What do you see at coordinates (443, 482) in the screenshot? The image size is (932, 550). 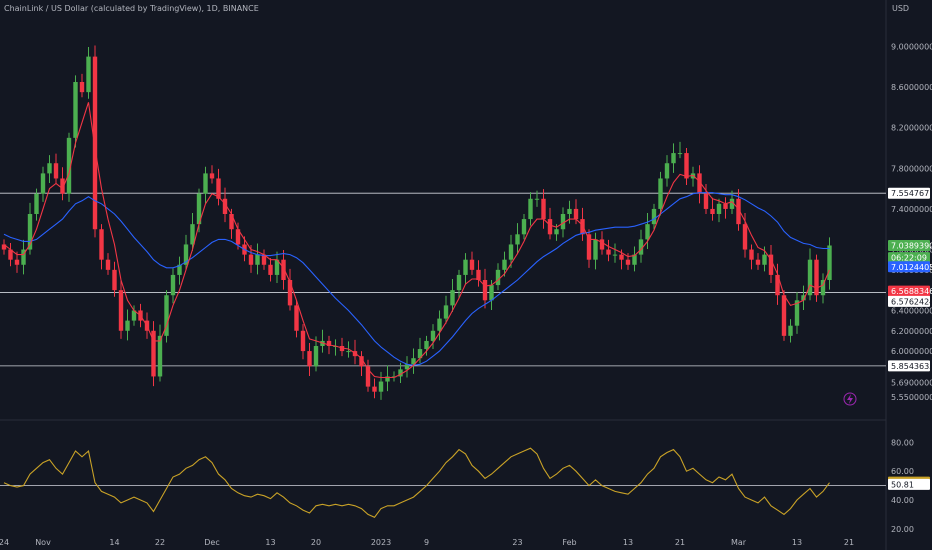 I see `oscillator-pane` at bounding box center [443, 482].